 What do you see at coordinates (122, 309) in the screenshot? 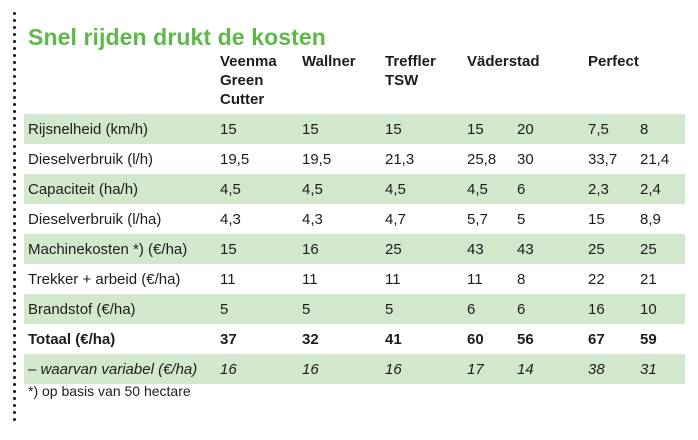
I see `row-label: Brandstof (€/ha)` at bounding box center [122, 309].